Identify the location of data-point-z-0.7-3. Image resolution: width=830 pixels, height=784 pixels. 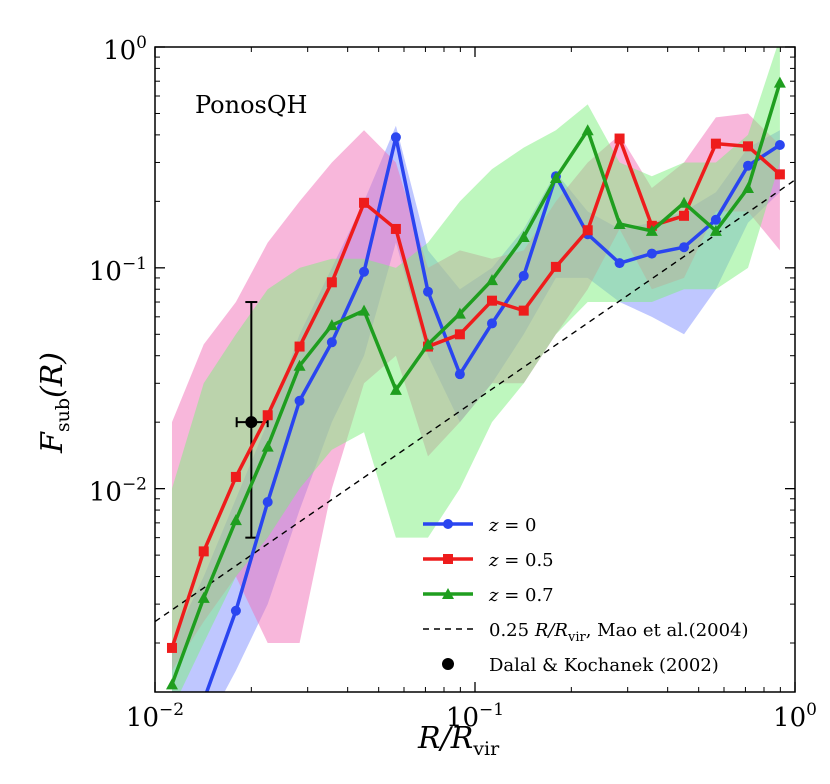
(267, 446).